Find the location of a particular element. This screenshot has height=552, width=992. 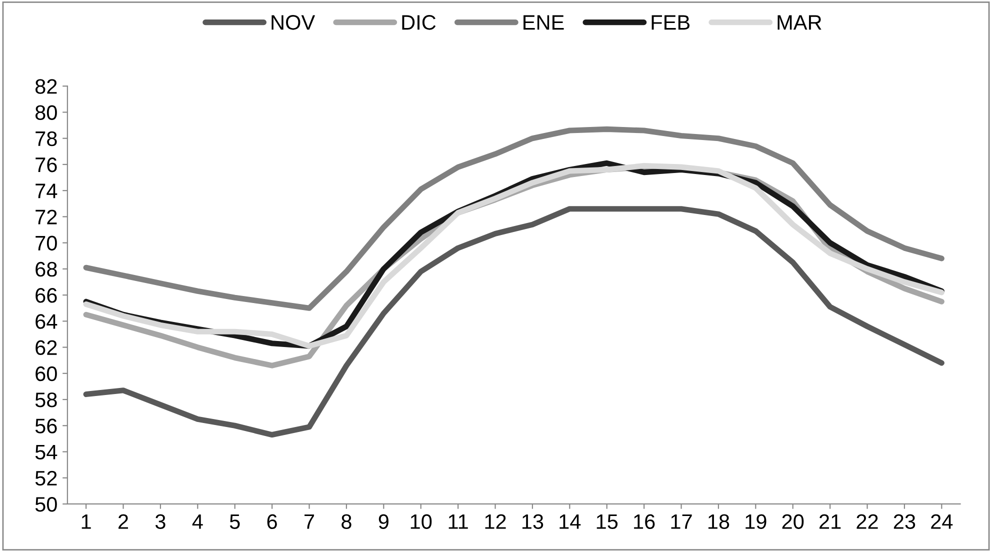

y-tick-label: 66 is located at coordinates (46, 295).